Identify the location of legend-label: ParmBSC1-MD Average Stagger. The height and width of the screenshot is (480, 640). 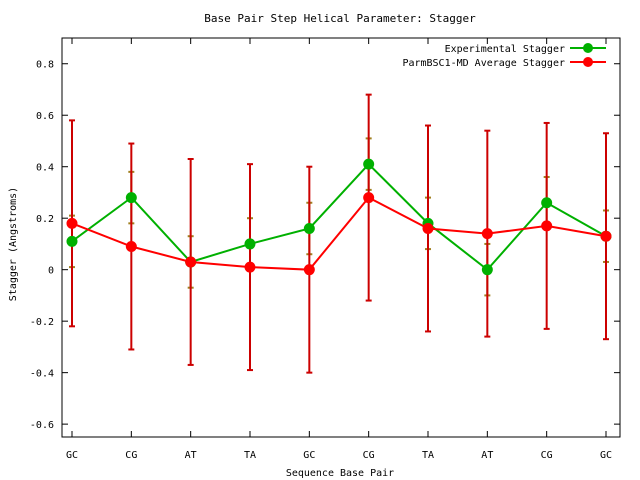
(483, 63).